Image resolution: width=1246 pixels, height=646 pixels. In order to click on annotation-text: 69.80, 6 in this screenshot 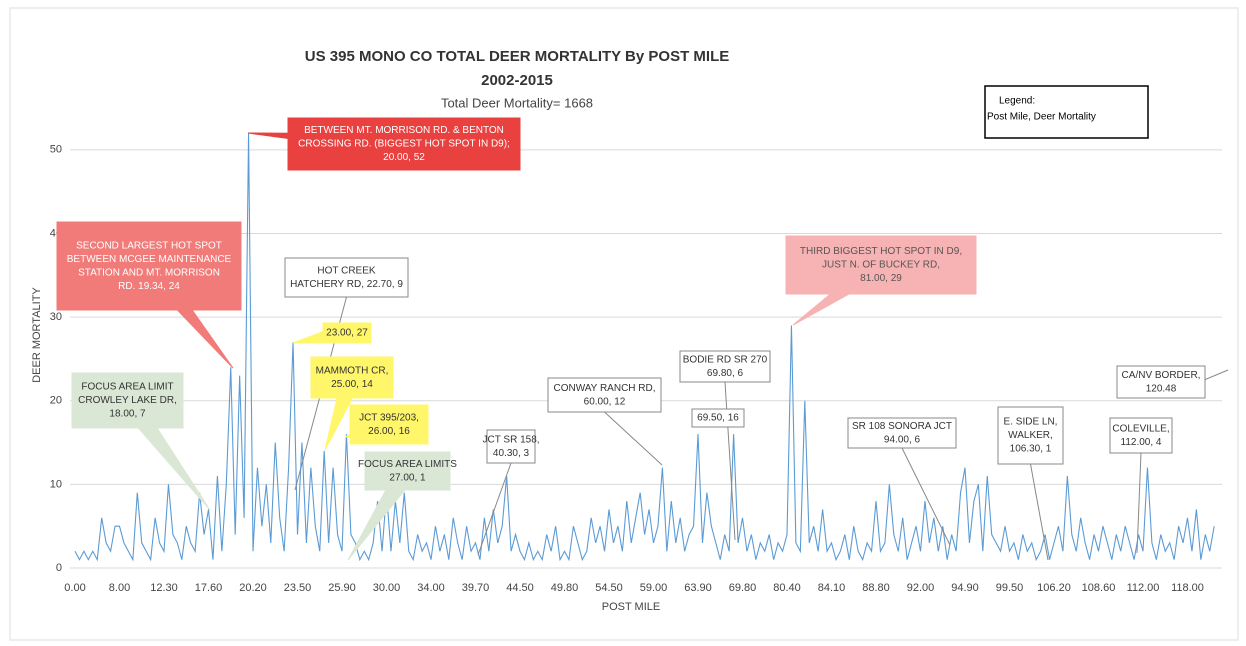, I will do `click(725, 373)`.